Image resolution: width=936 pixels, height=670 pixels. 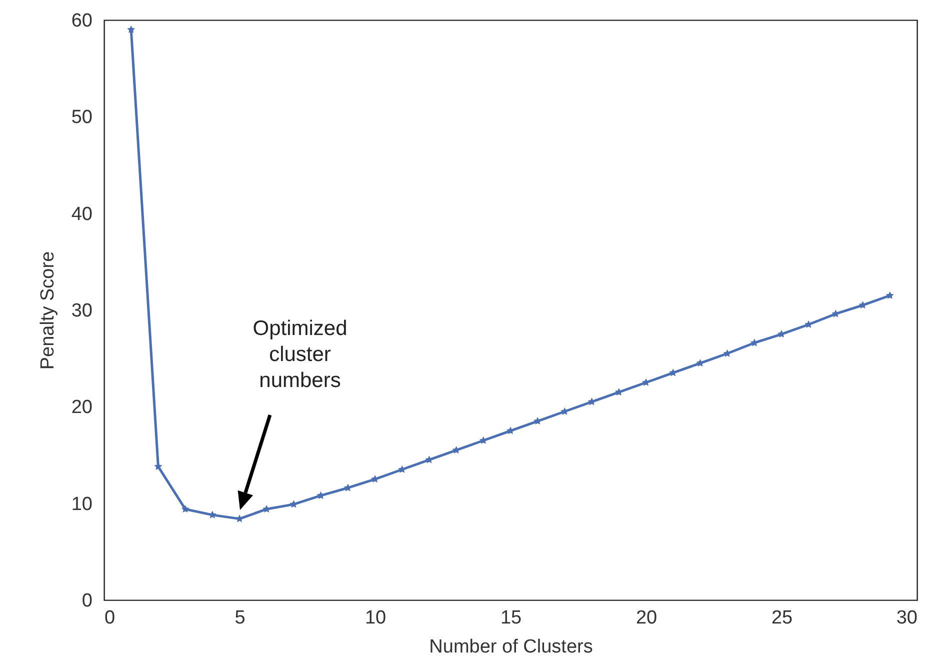 What do you see at coordinates (47, 310) in the screenshot?
I see `y-axis-title: Penalty Score` at bounding box center [47, 310].